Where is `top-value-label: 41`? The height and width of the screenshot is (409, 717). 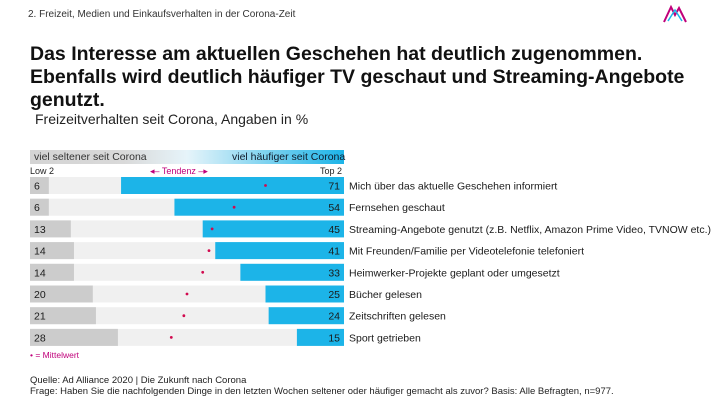 top-value-label: 41 is located at coordinates (334, 252).